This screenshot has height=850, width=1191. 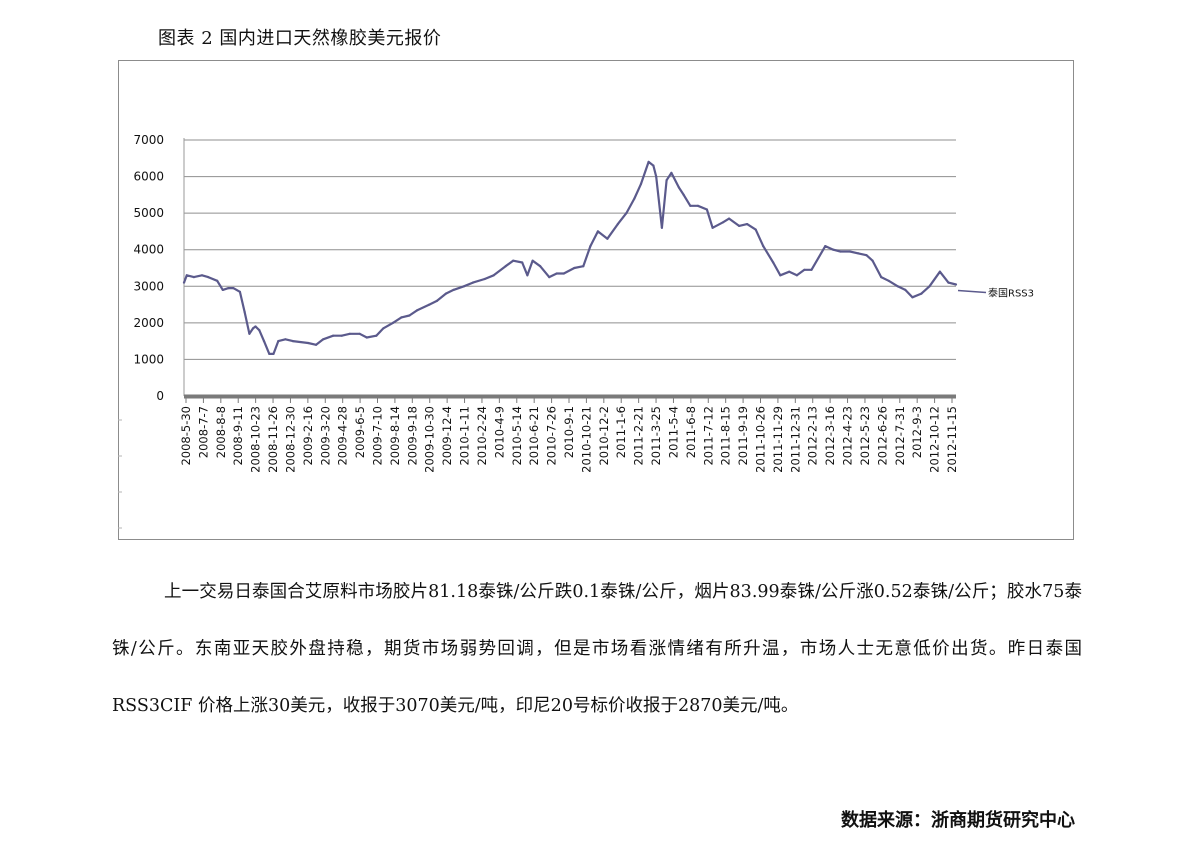 What do you see at coordinates (691, 432) in the screenshot?
I see `x-tick-label: 2011-6-8` at bounding box center [691, 432].